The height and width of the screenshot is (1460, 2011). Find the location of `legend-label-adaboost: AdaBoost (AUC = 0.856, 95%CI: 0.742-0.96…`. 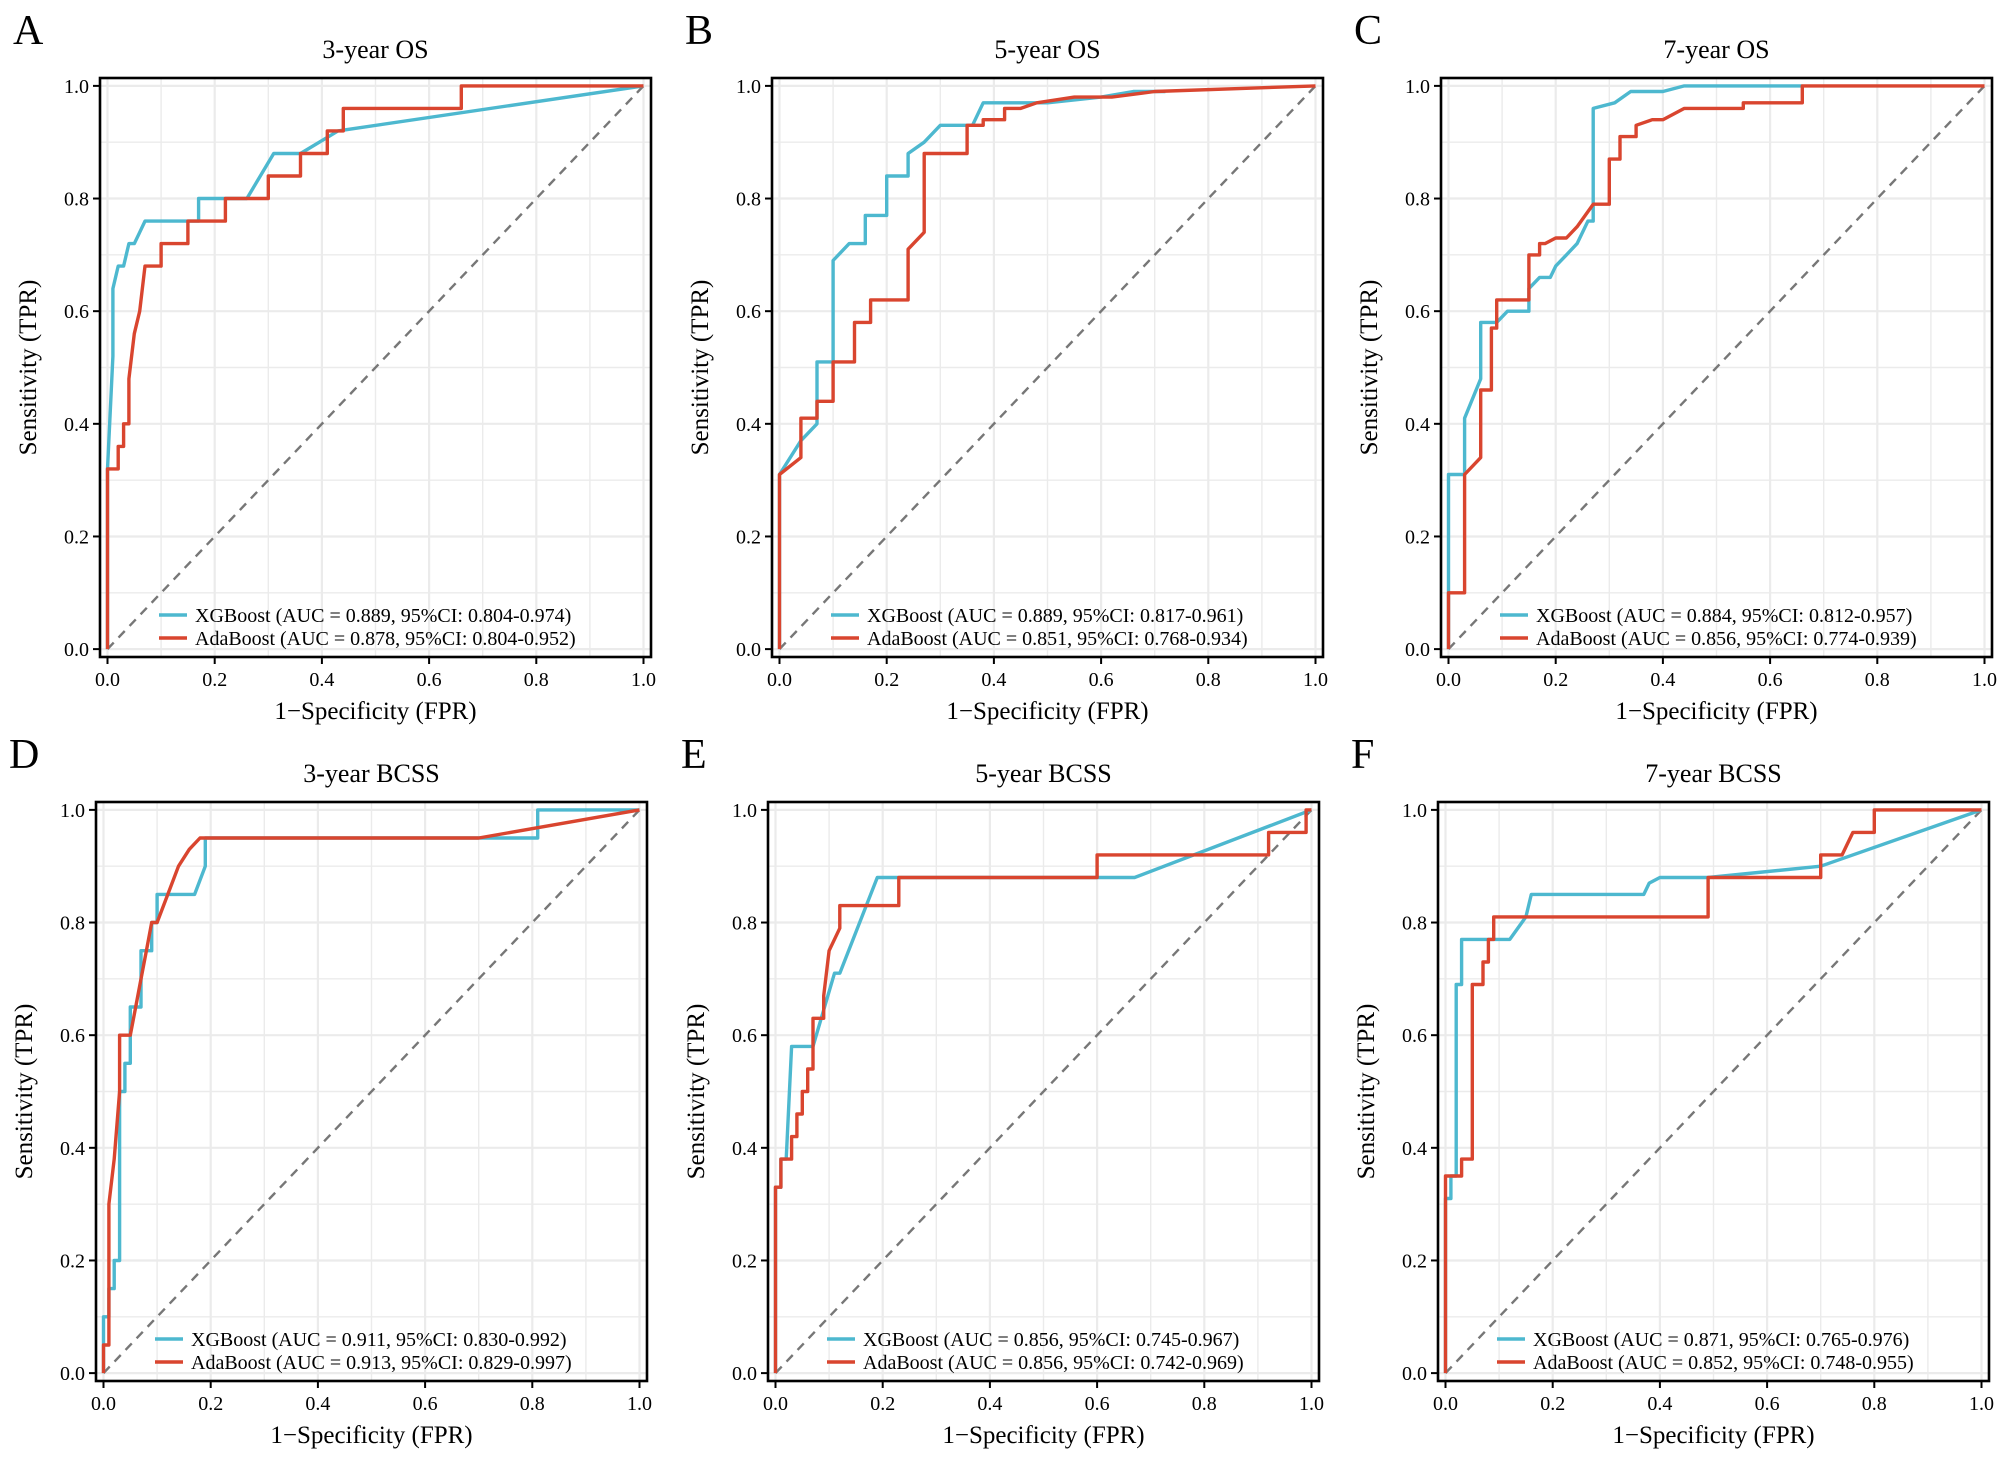

legend-label-adaboost: AdaBoost (AUC = 0.856, 95%CI: 0.742-0.96… is located at coordinates (1053, 1363).